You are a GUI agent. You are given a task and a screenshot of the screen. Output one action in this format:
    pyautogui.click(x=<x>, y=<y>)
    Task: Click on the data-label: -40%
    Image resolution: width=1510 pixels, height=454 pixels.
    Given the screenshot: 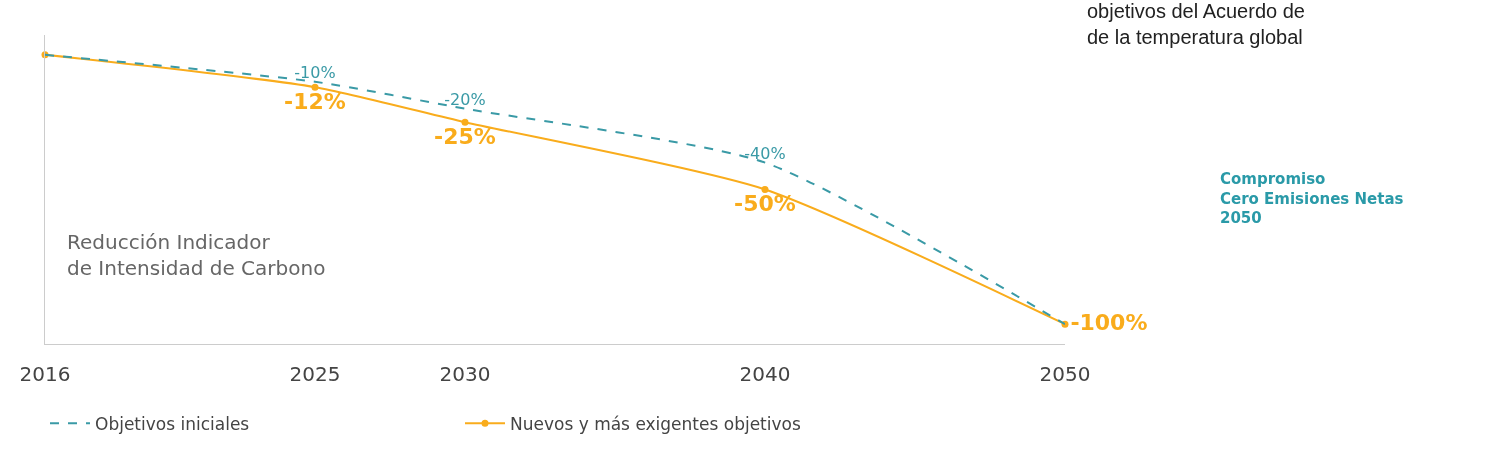 What is the action you would take?
    pyautogui.click(x=765, y=153)
    